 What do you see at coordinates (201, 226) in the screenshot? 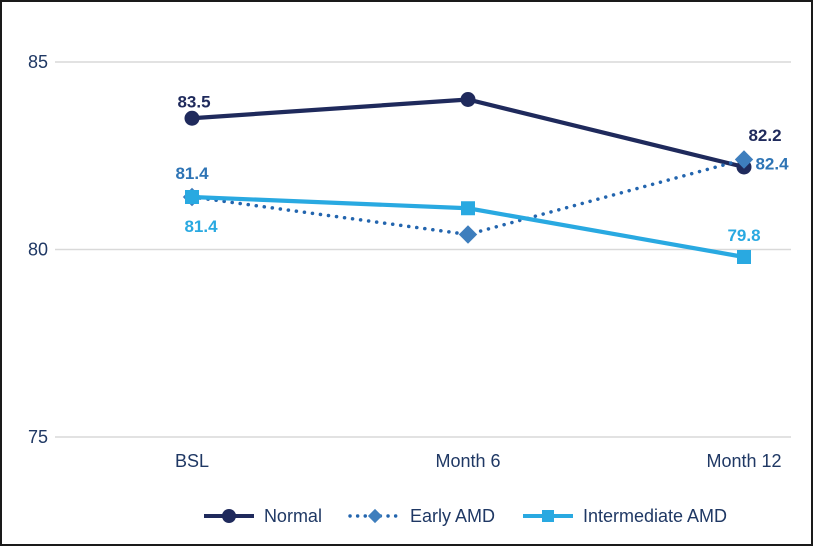
I see `data-label-intermediate-amd-81.4: 81.4` at bounding box center [201, 226].